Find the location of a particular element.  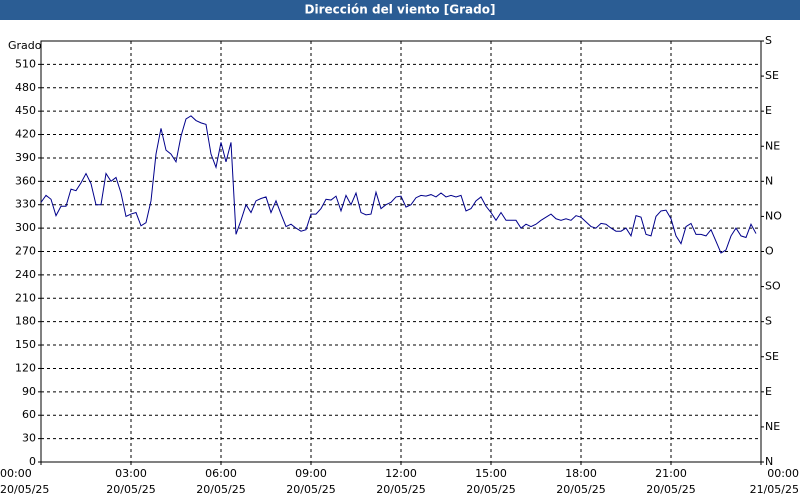

y-tick-label: 330 is located at coordinates (25, 204).